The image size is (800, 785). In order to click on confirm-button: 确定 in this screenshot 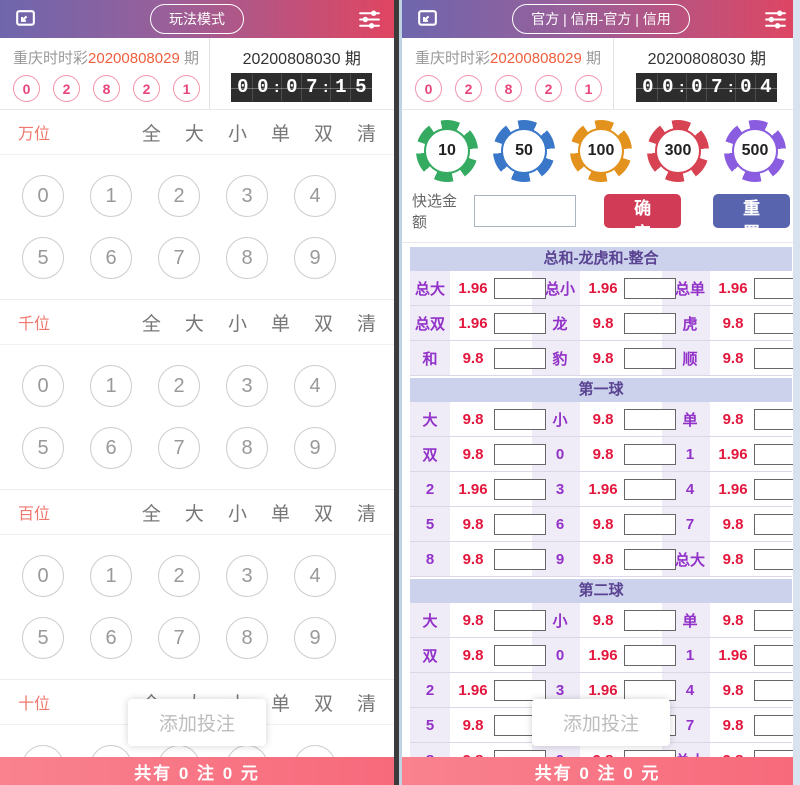, I will do `click(643, 218)`.